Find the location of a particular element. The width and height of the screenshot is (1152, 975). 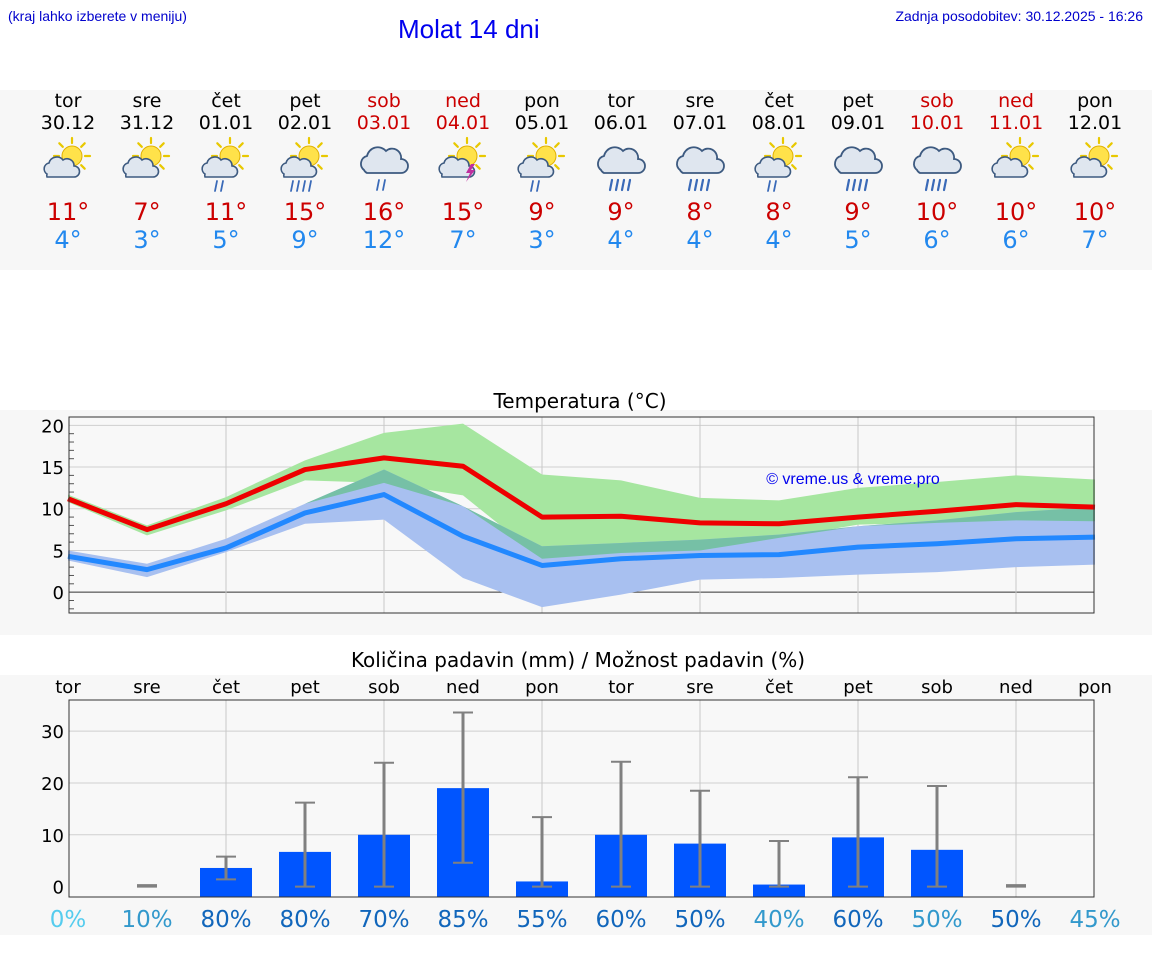

copyright-annotation: © vreme.us & vreme.pro is located at coordinates (853, 479).